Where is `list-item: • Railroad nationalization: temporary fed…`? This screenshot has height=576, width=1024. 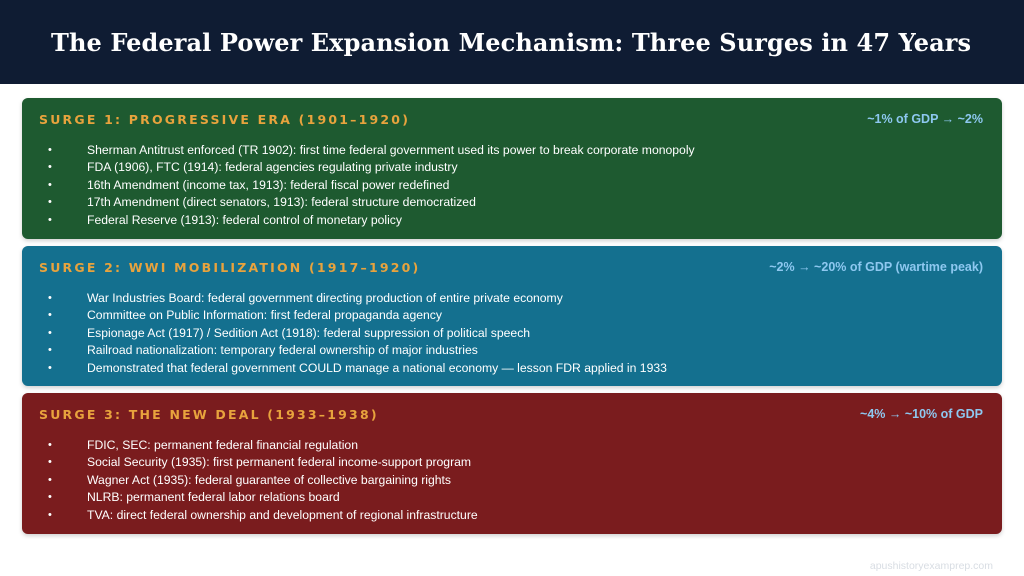 list-item: • Railroad nationalization: temporary fed… is located at coordinates (512, 350).